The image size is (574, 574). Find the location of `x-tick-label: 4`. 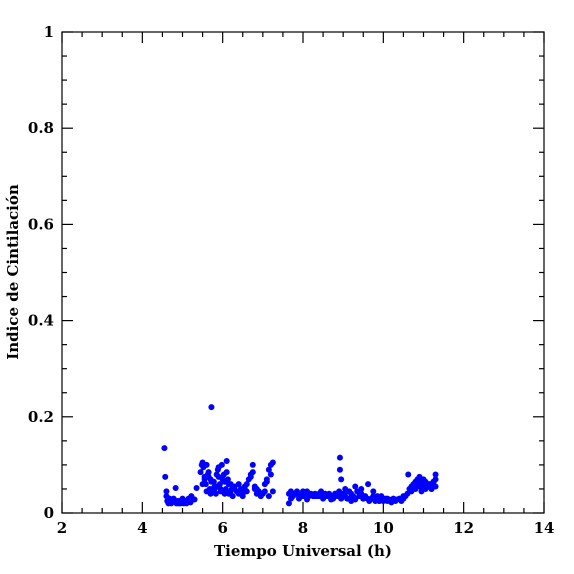

x-tick-label: 4 is located at coordinates (142, 528).